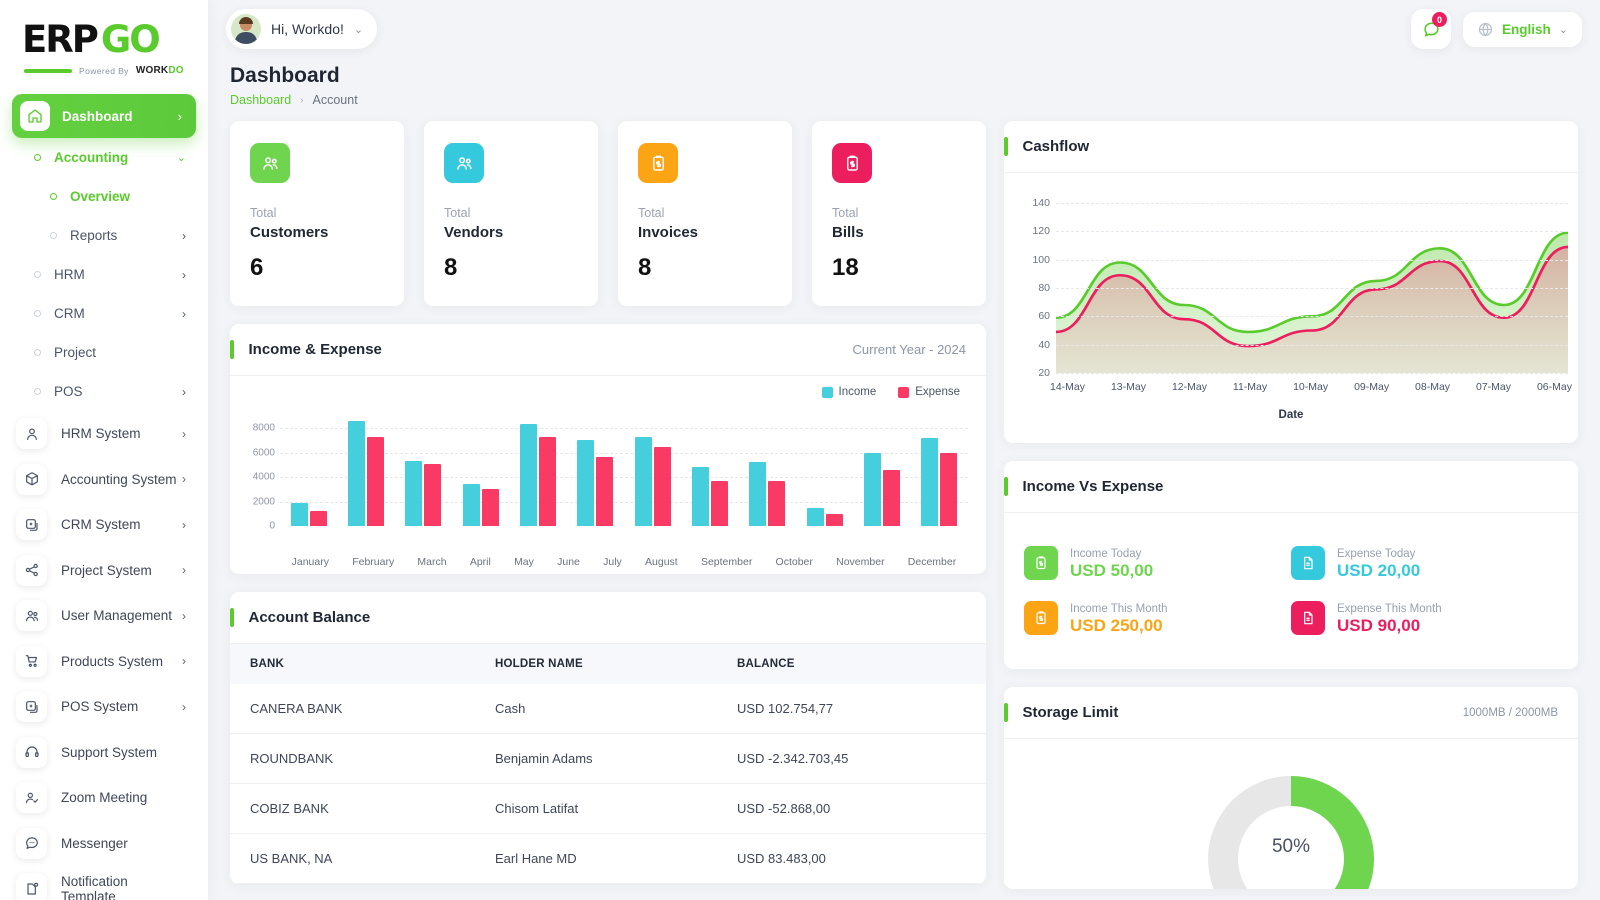  Describe the element at coordinates (373, 562) in the screenshot. I see `x-tick-label: February` at that location.